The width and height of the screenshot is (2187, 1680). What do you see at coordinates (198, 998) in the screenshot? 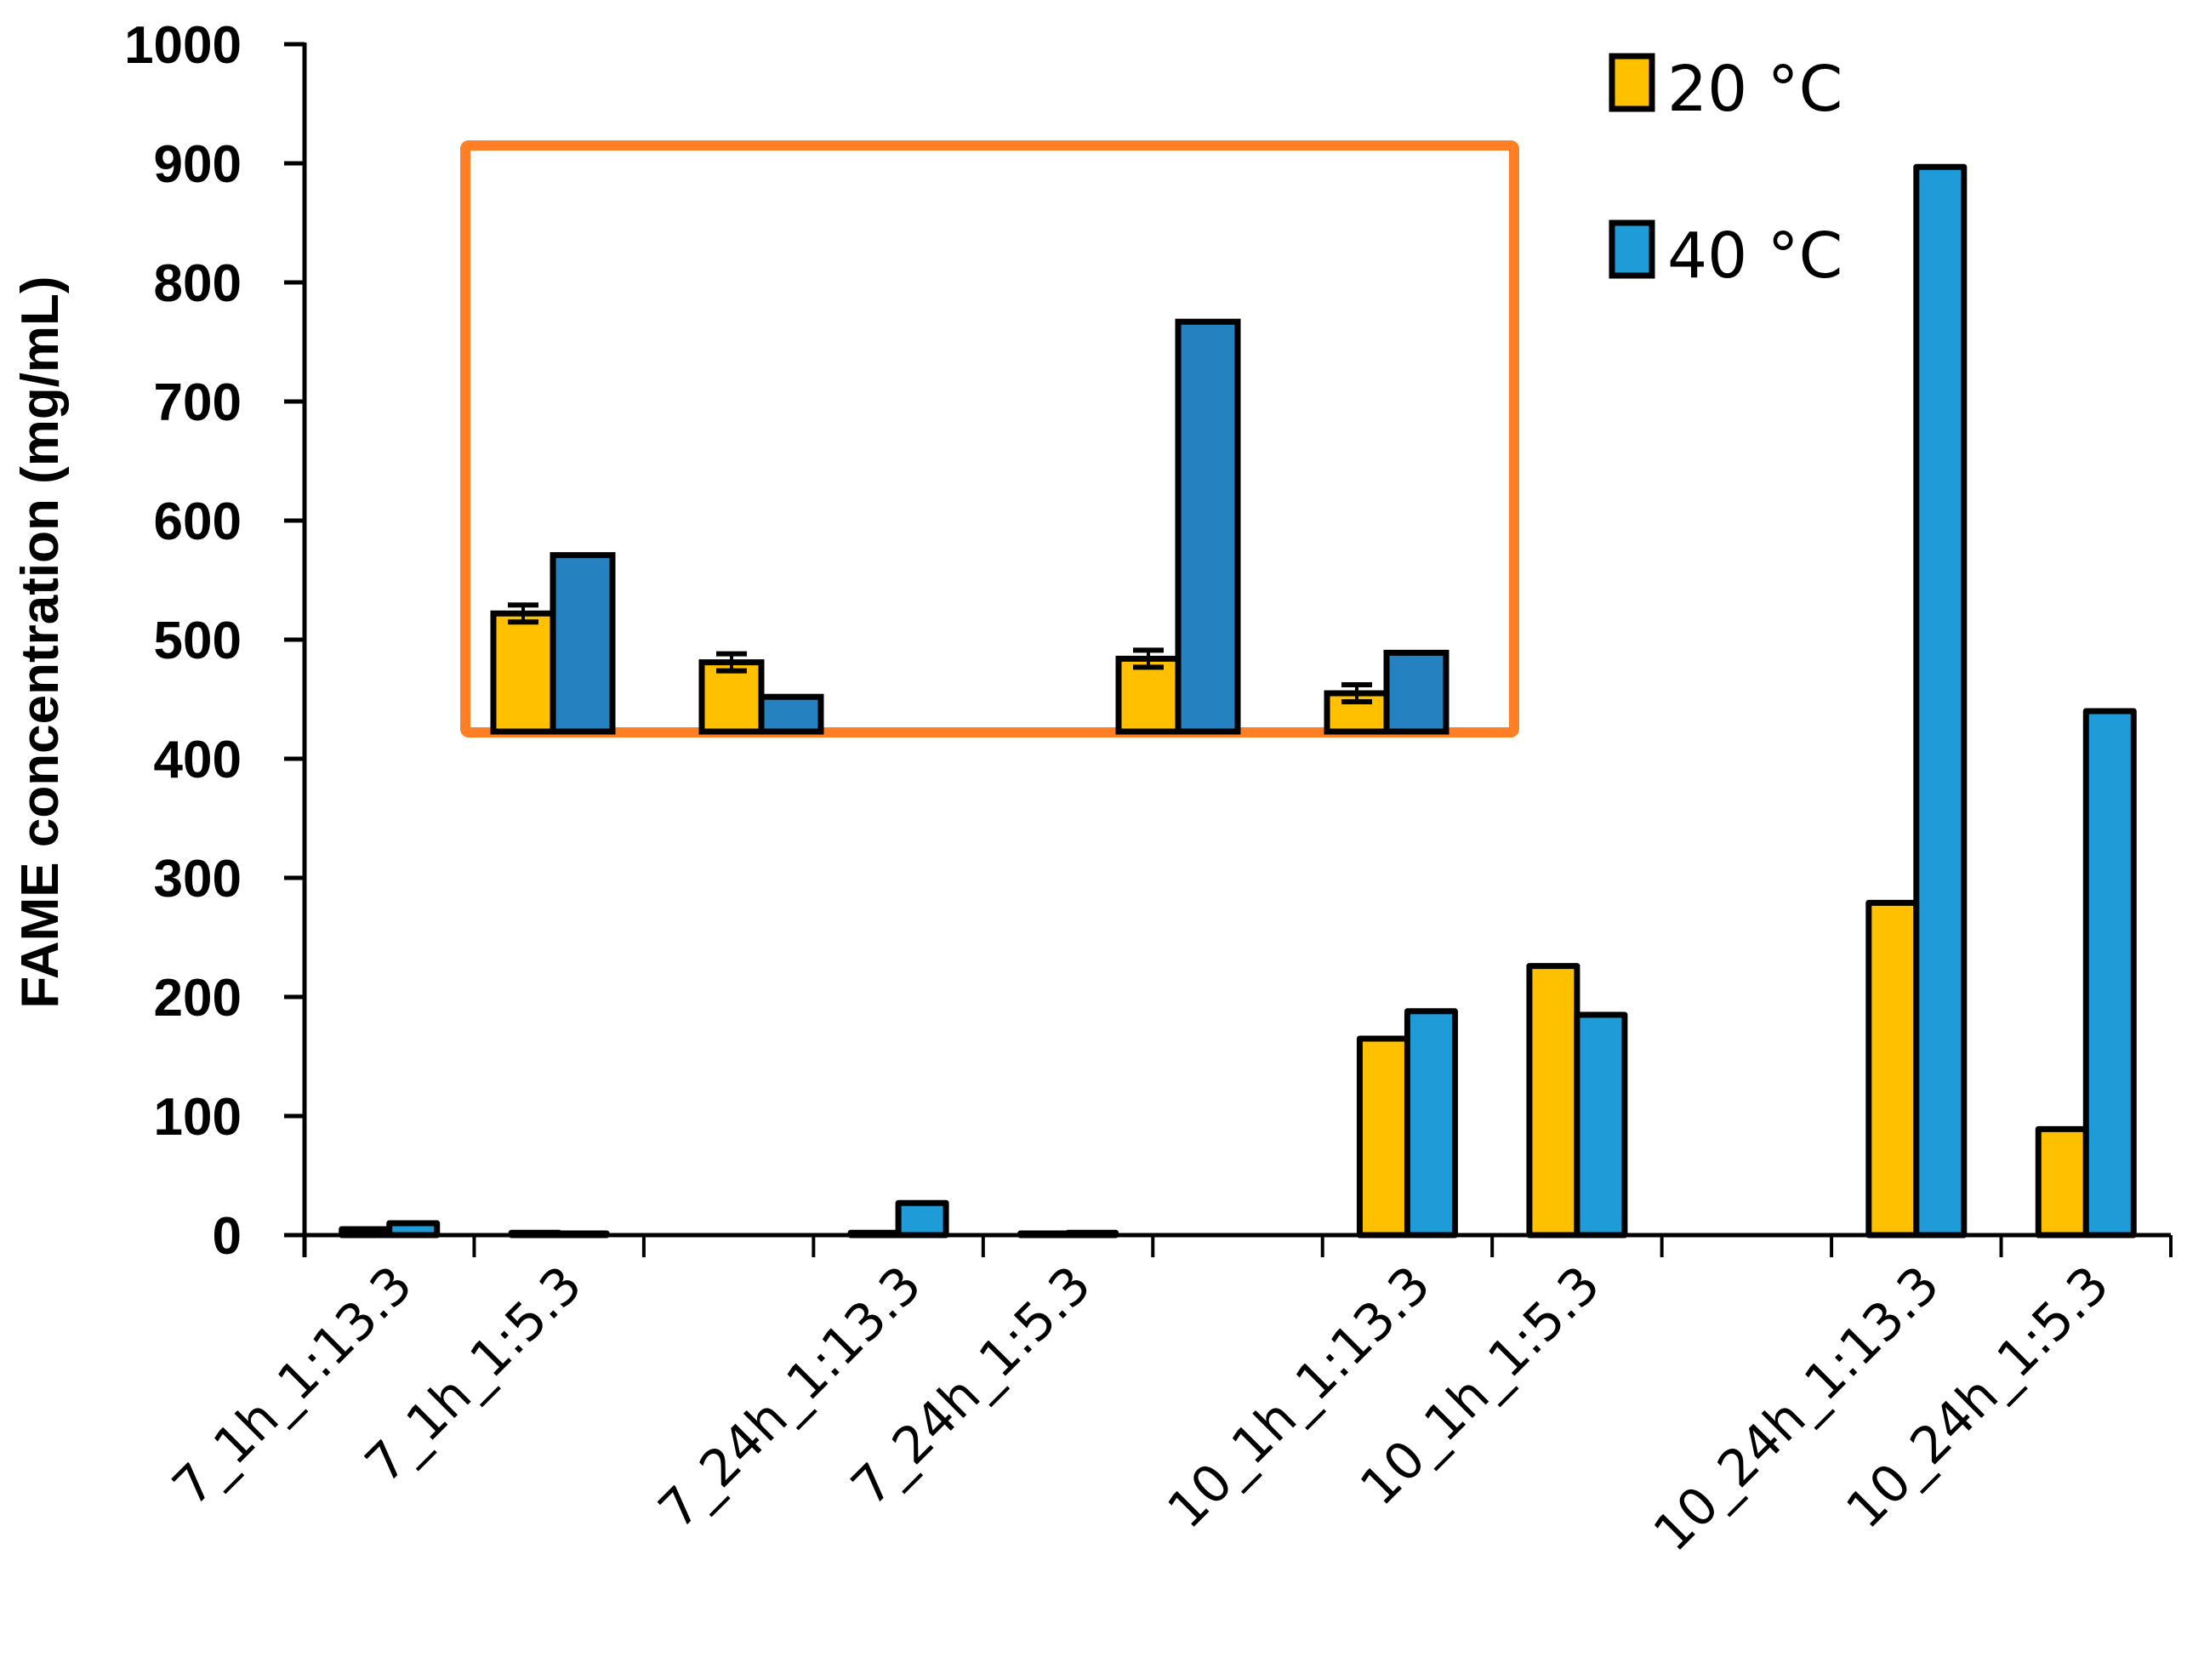
I see `y-tick-label: 200` at bounding box center [198, 998].